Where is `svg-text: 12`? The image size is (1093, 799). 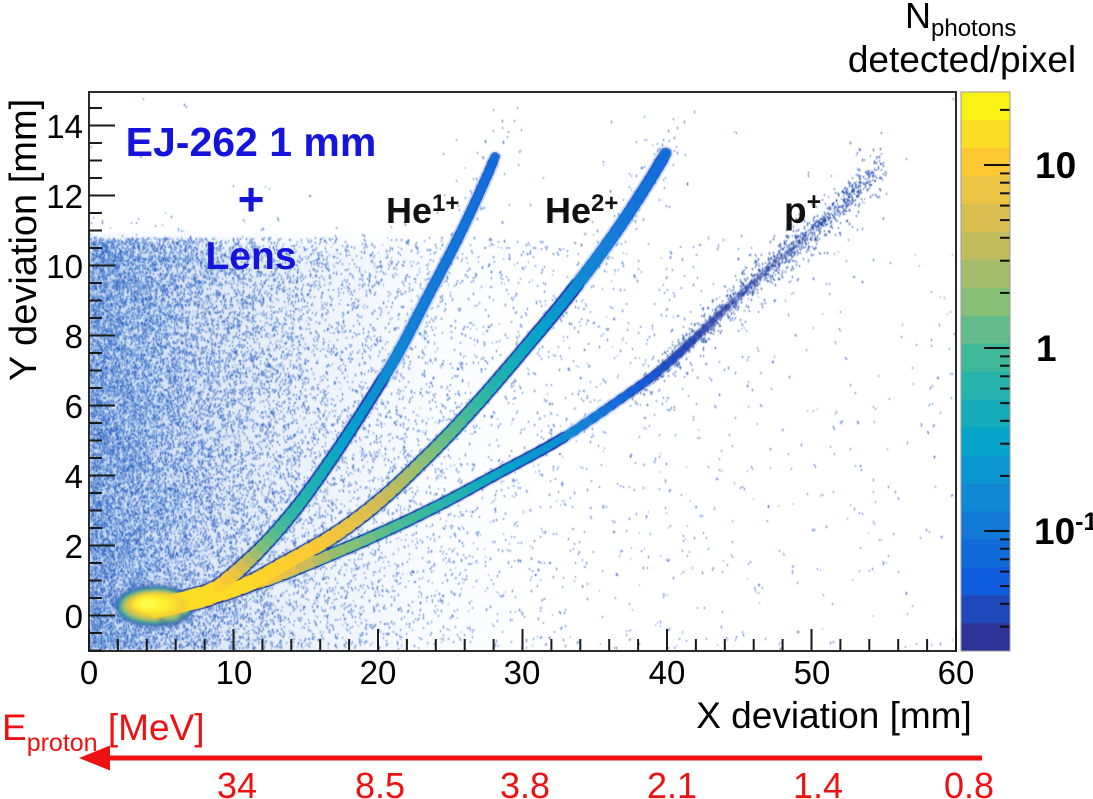 svg-text: 12 is located at coordinates (64, 196).